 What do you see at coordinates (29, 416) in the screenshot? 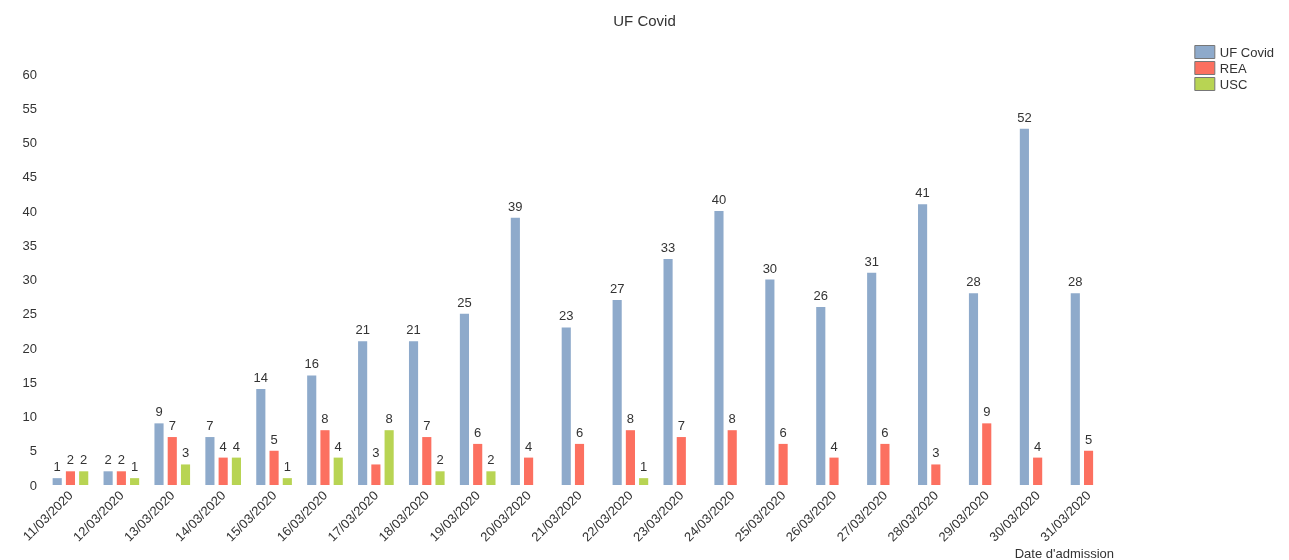
I see `y-tick-label: 10` at bounding box center [29, 416].